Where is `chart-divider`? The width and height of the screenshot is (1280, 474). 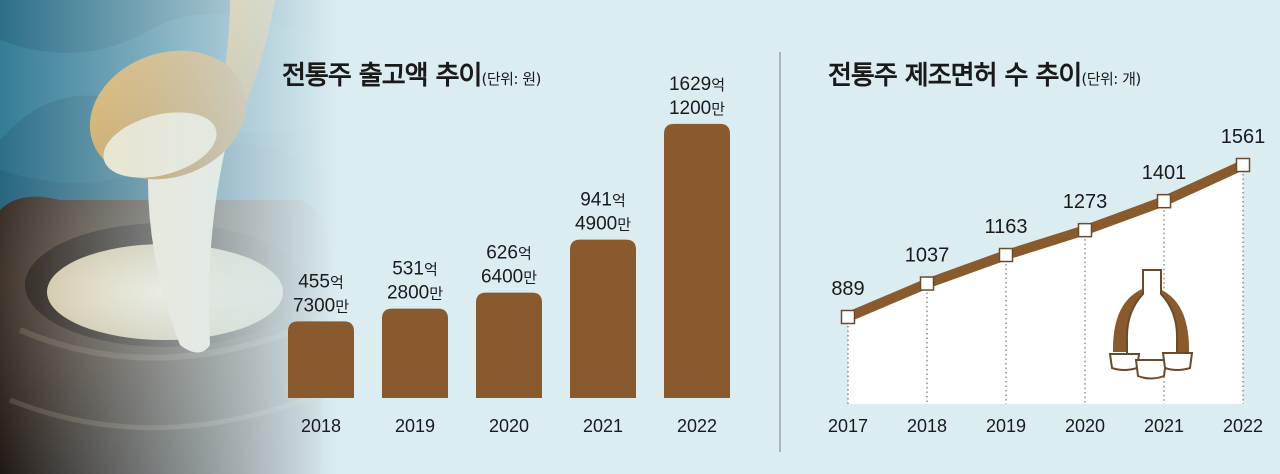
chart-divider is located at coordinates (780, 252).